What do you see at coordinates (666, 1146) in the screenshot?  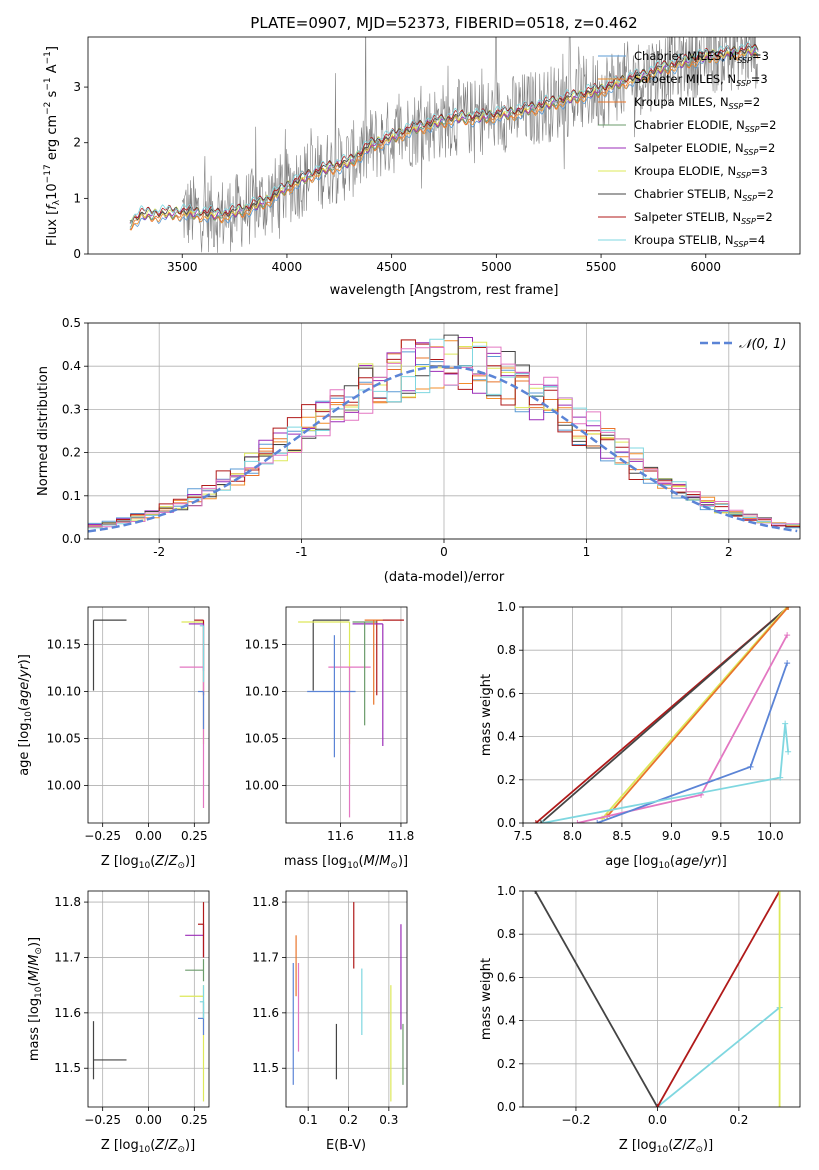 I see `weight-Z-xlabel: Z [log10(Z/Z⊙)]` at bounding box center [666, 1146].